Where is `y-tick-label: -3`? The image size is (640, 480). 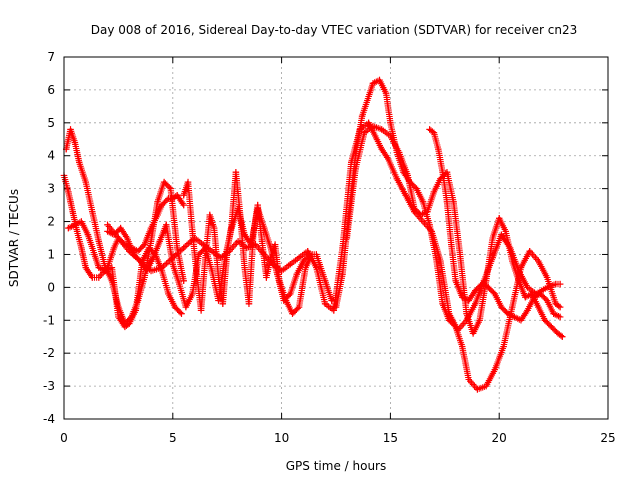 y-tick-label: -3 is located at coordinates (49, 386).